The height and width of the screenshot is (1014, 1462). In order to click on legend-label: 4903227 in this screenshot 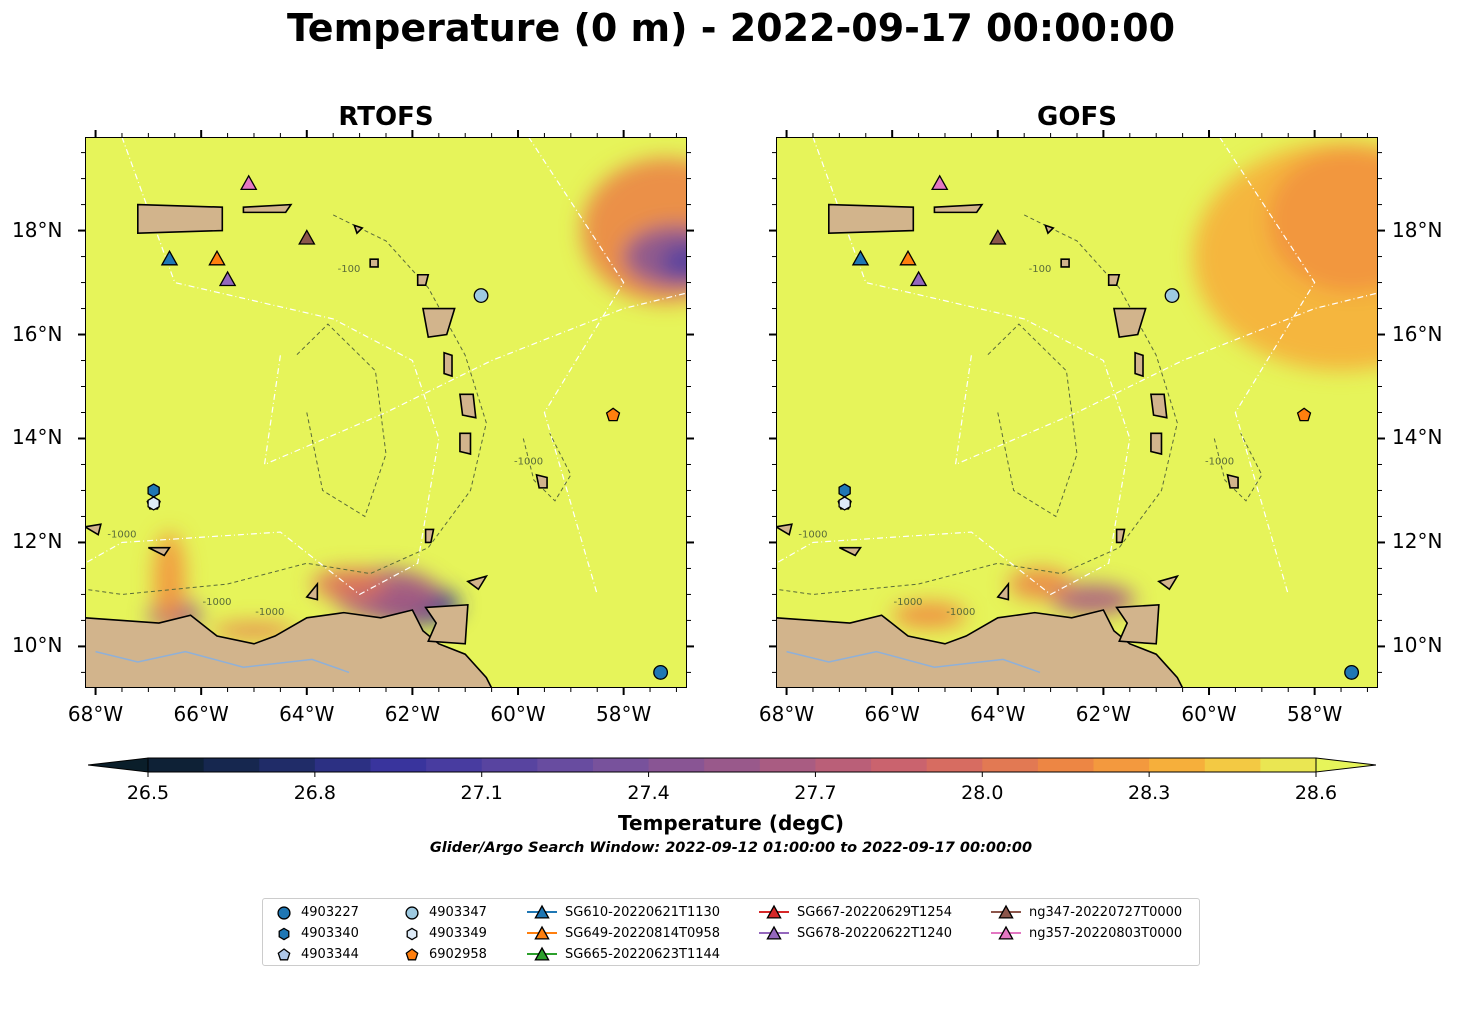, I will do `click(330, 912)`.